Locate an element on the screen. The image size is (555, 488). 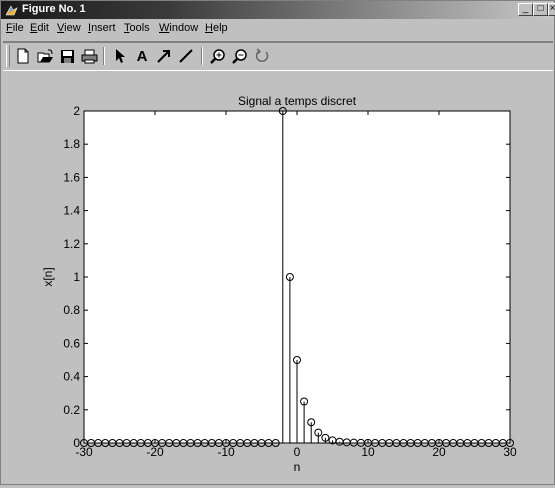
zoom-out-button is located at coordinates (240, 56).